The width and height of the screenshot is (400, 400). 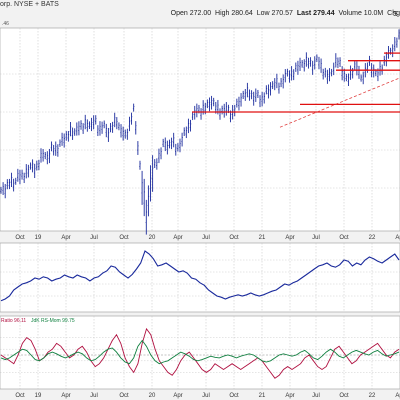 I want to click on rs-momentum-line, so click(x=200, y=352).